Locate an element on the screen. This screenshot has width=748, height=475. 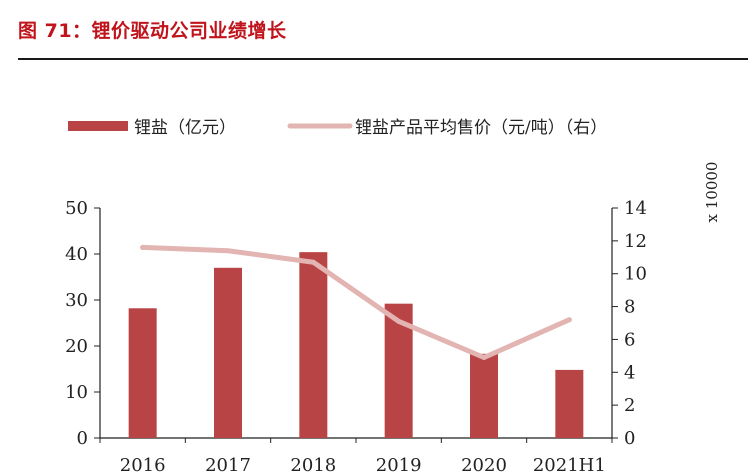
y-right-tick-label: 14 is located at coordinates (635, 208).